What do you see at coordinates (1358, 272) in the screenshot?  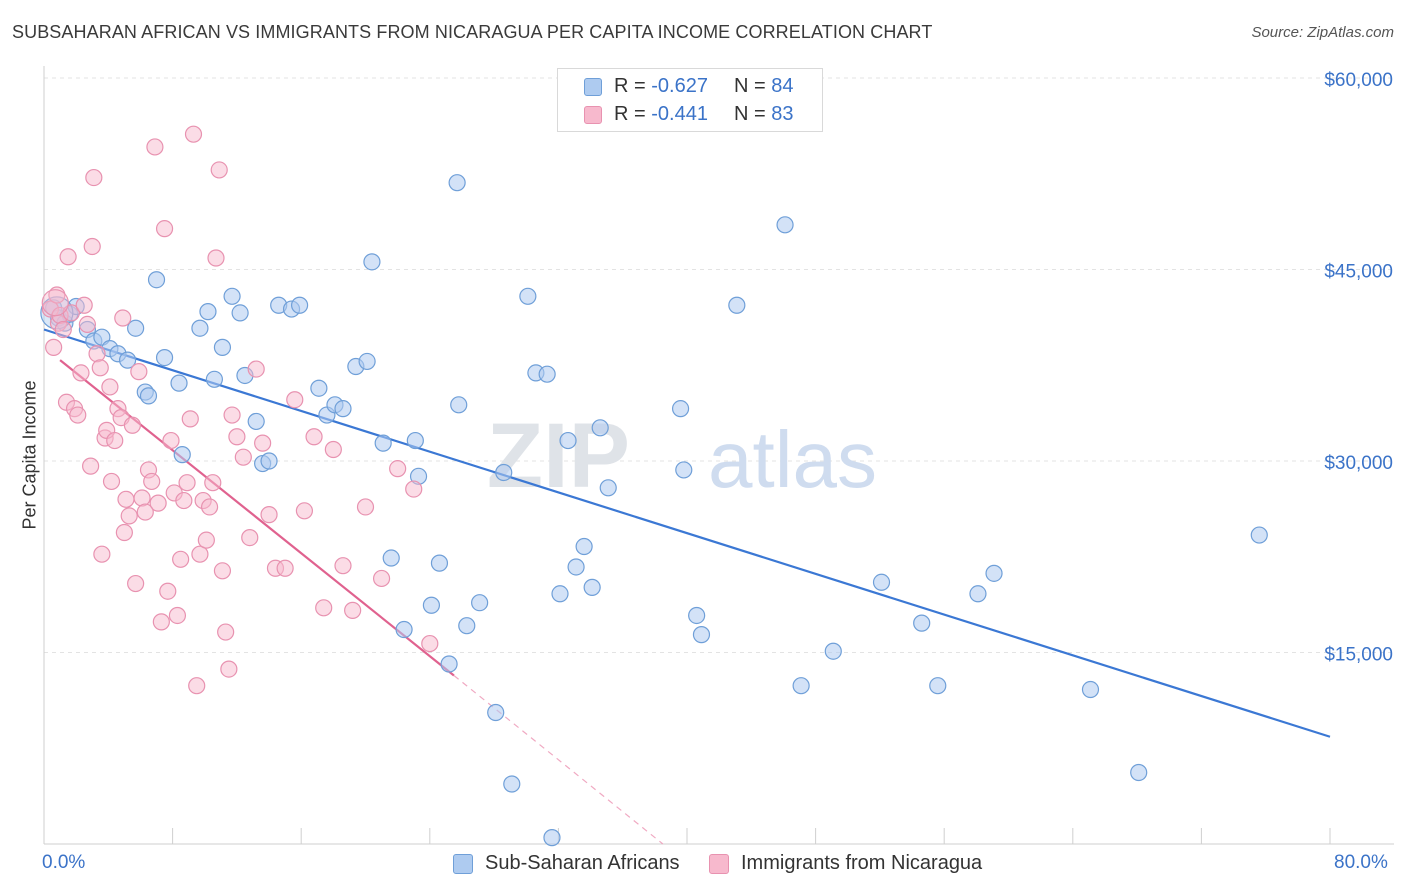 I see `y-tick-label-2: $45,000` at bounding box center [1358, 272].